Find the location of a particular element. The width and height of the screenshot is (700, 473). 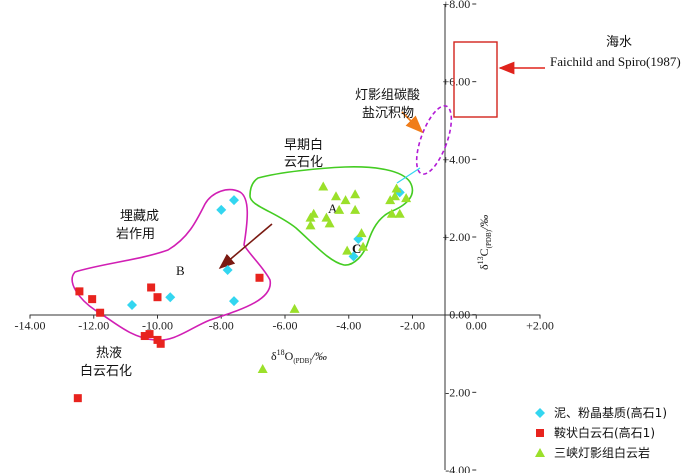

x-tick-label: +2.00 is located at coordinates (540, 326).